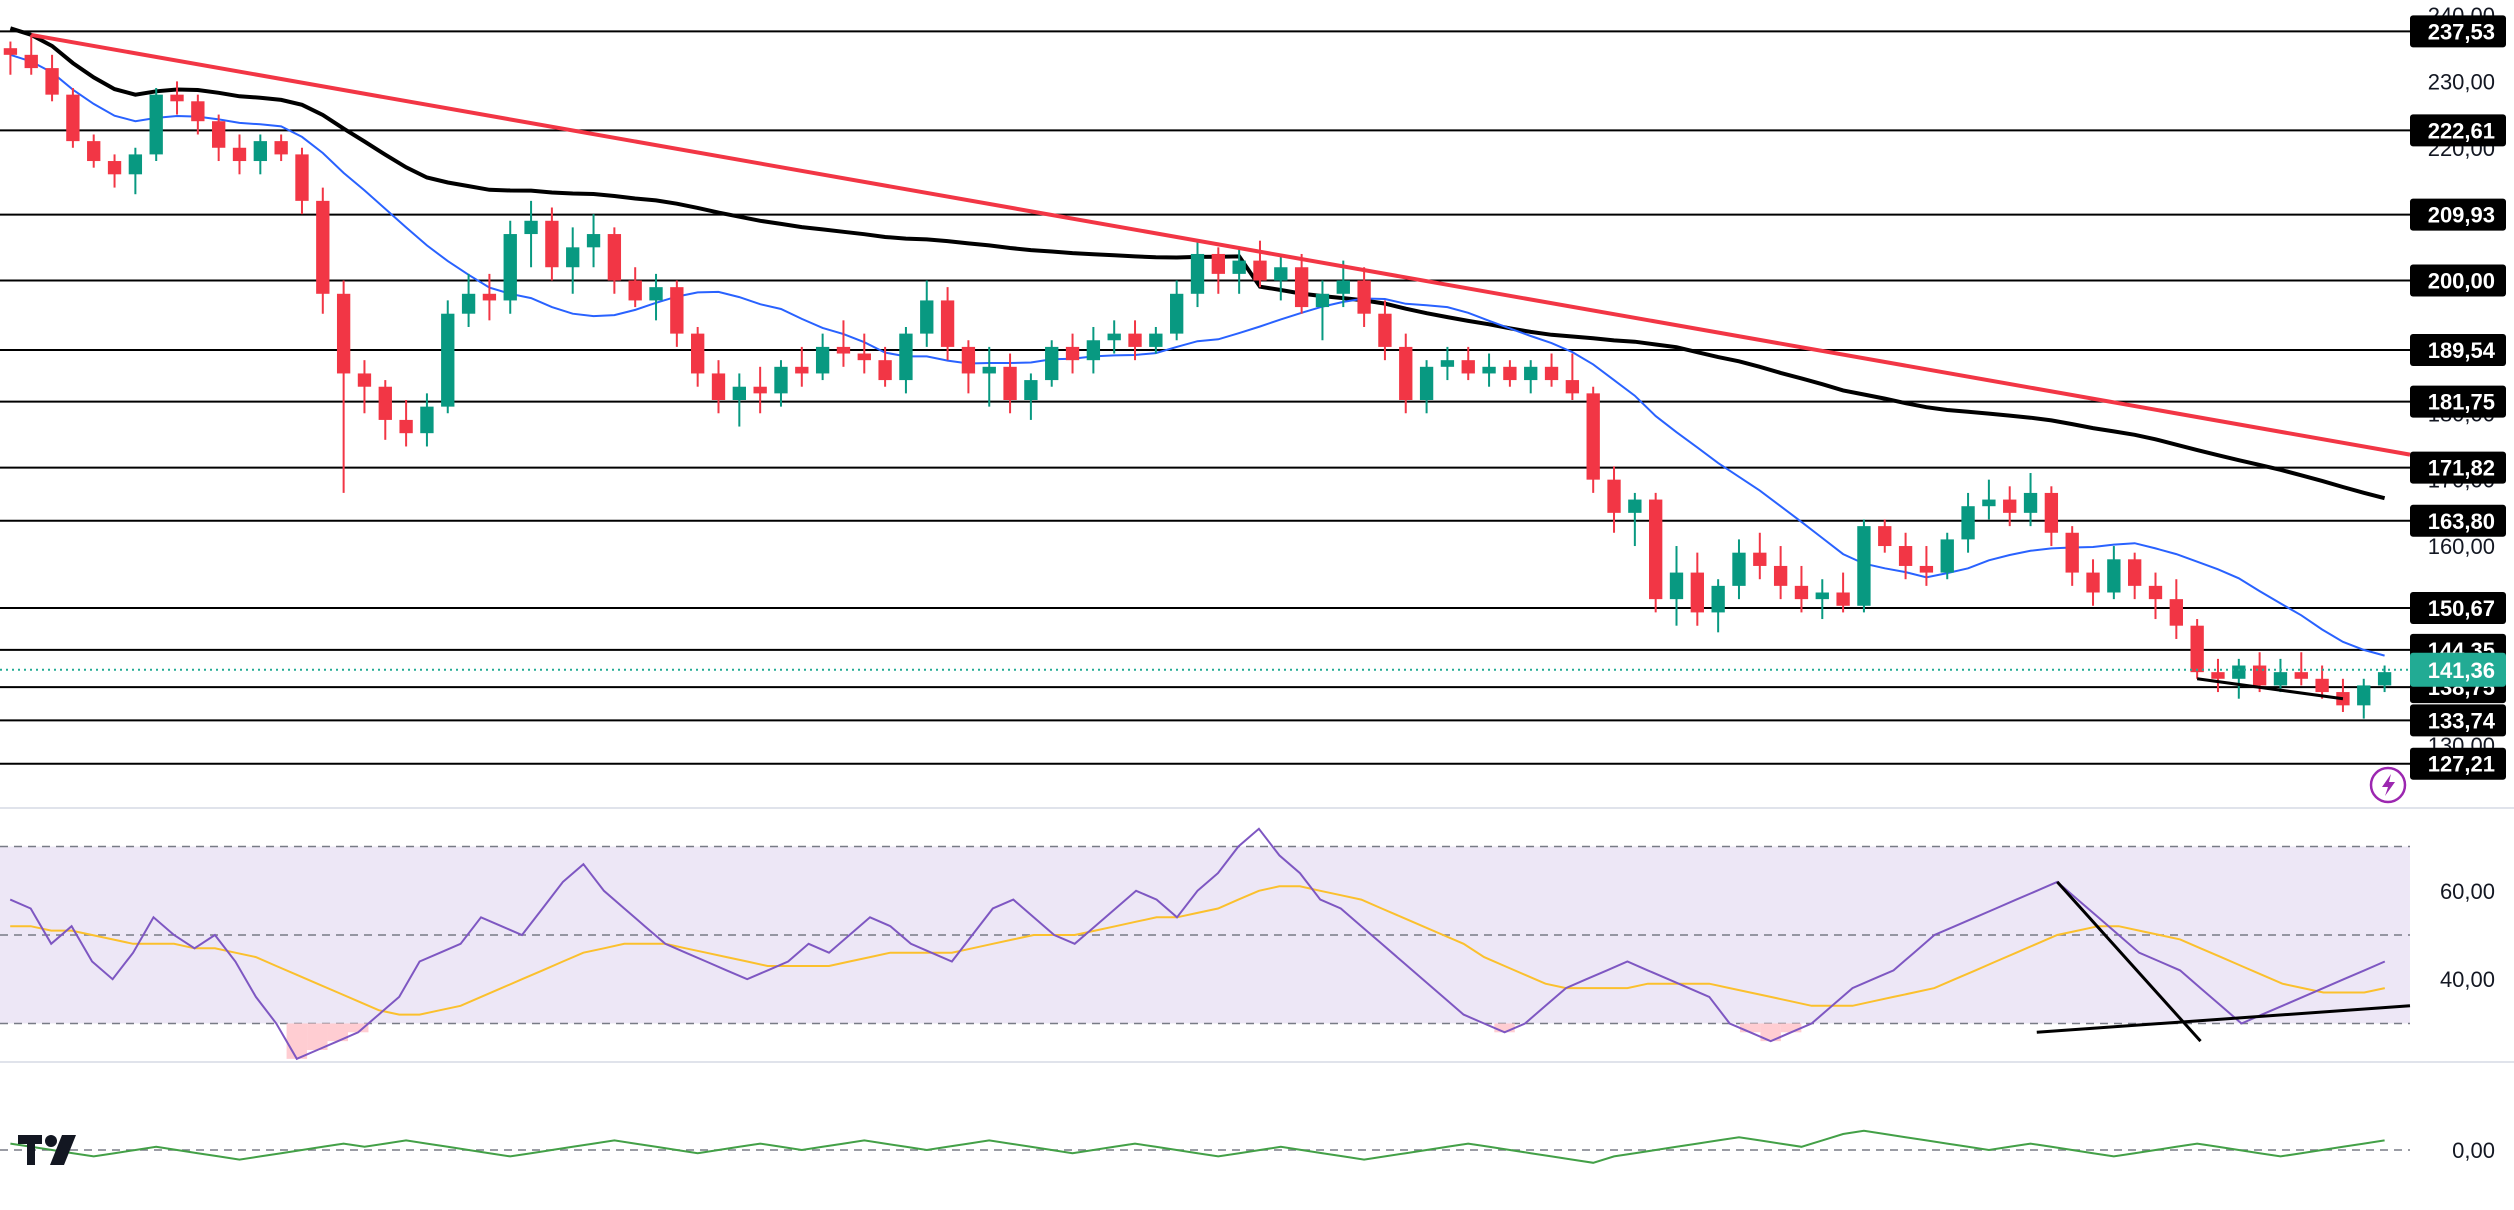 The image size is (2514, 1210). Describe the element at coordinates (2461, 764) in the screenshot. I see `level-label: 127,21` at that location.